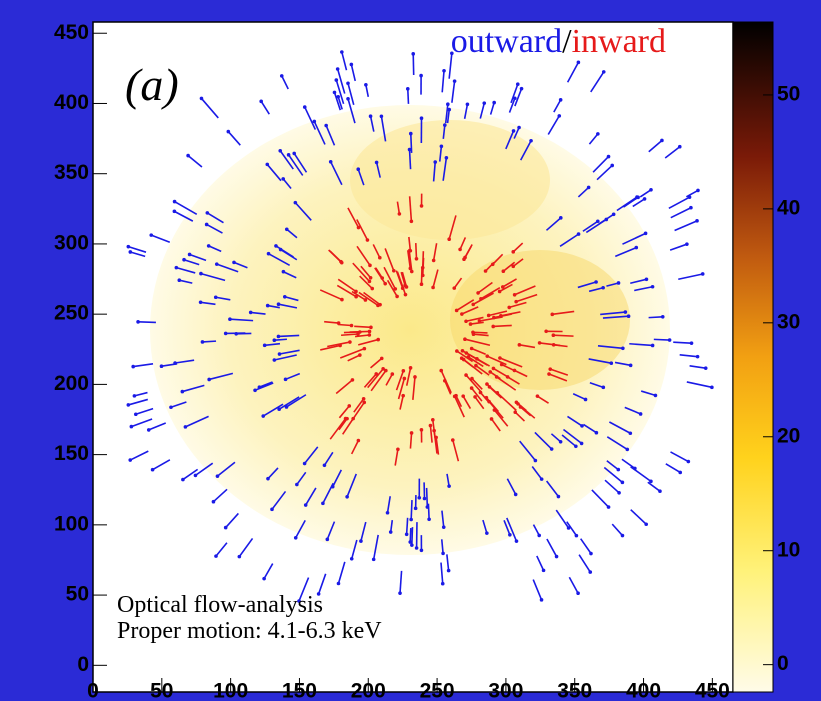 Image resolution: width=821 pixels, height=701 pixels. What do you see at coordinates (230, 690) in the screenshot?
I see `x-tick-label: 100` at bounding box center [230, 690].